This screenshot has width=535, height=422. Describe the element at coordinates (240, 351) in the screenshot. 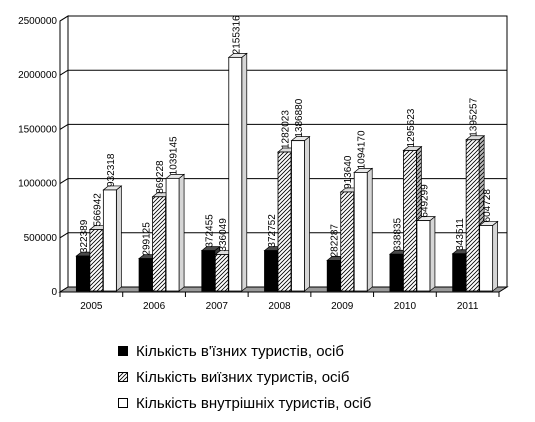

I see `legend-label: Кількість в'їзних туристів, осіб` at that location.